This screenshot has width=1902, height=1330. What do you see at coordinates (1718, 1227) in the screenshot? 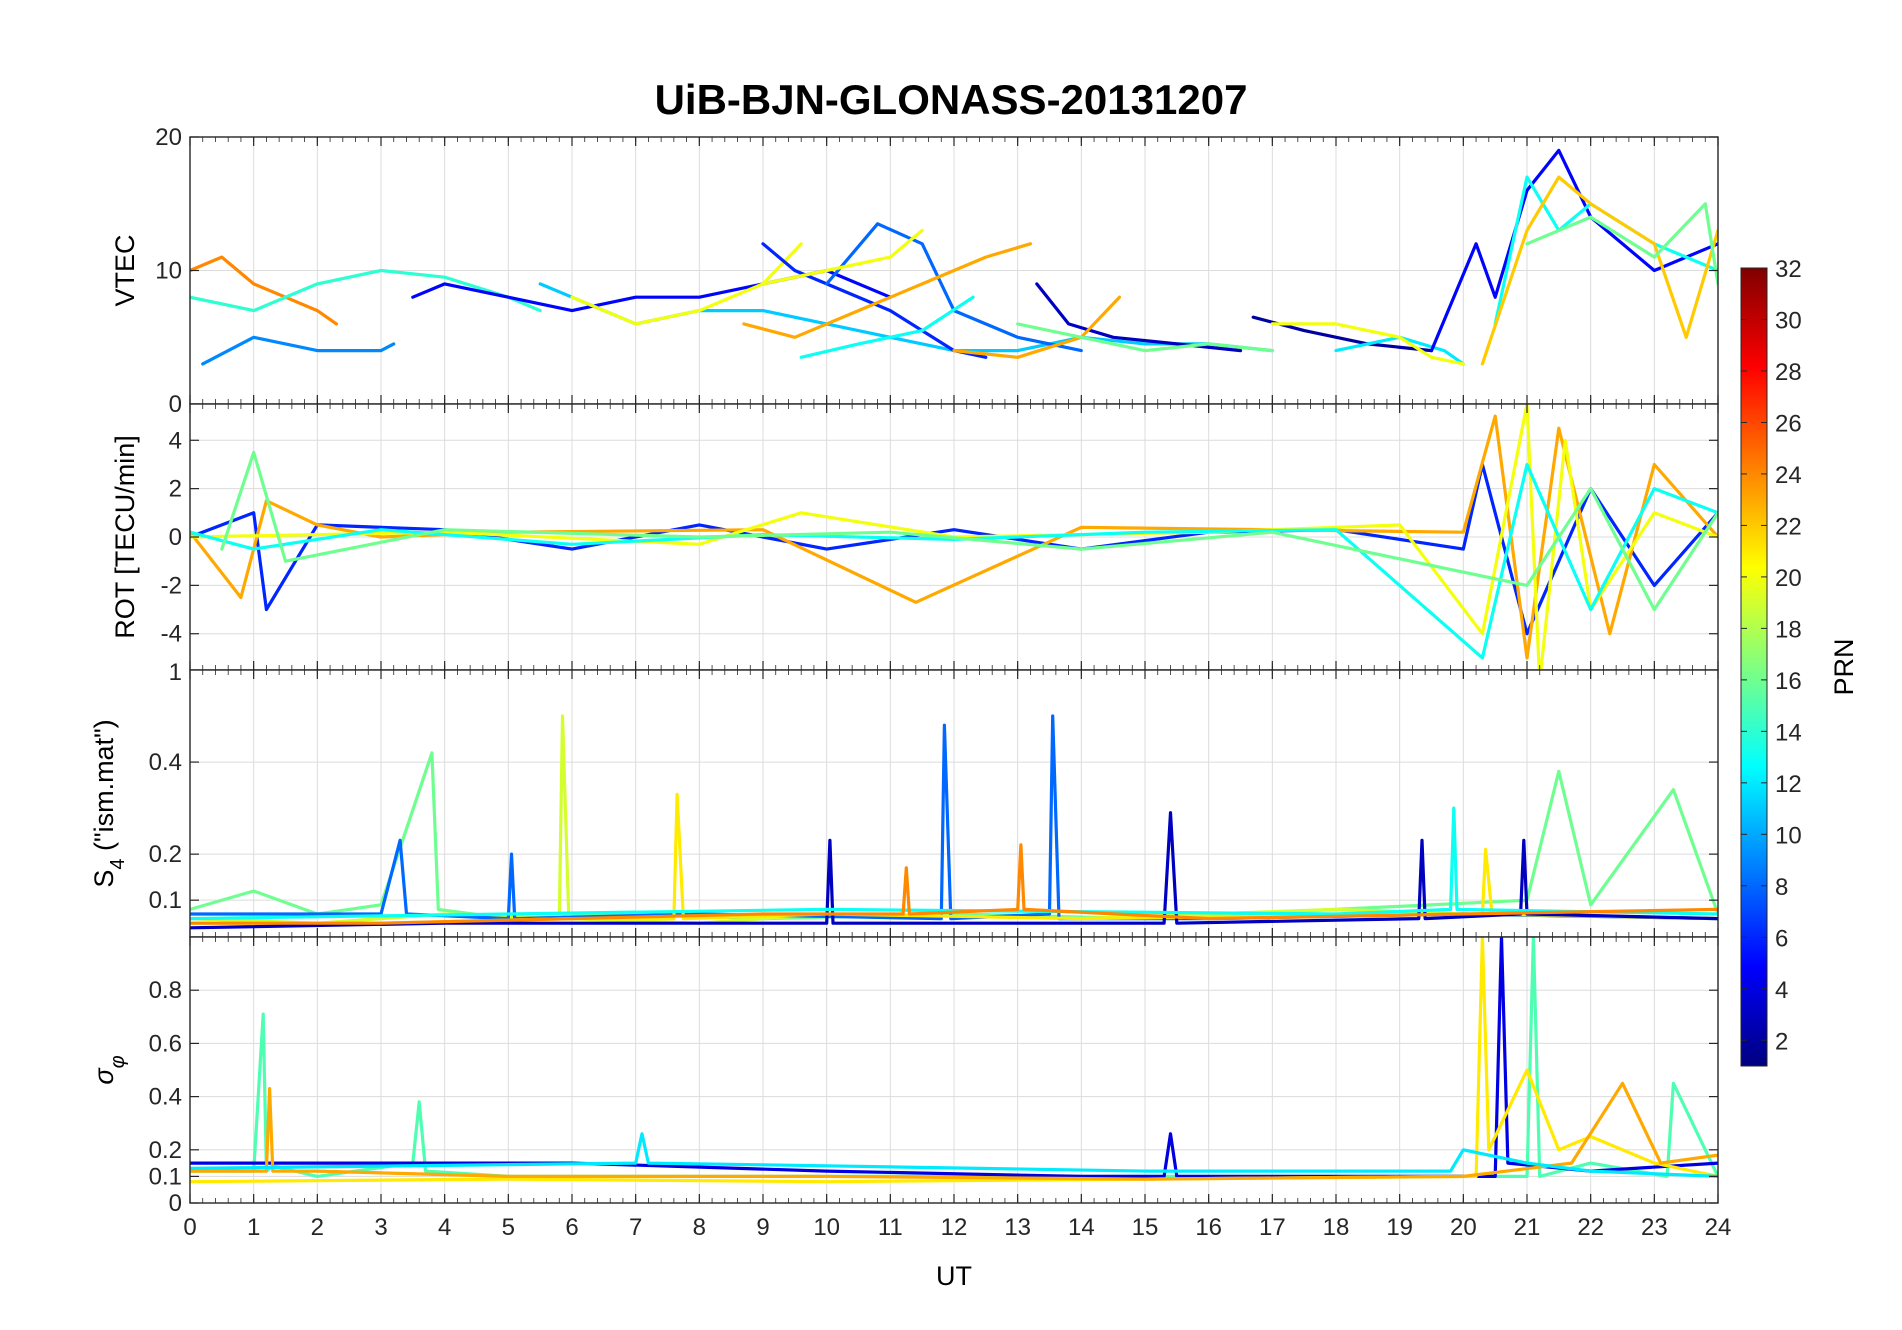
I see `x-tick-label: 24` at bounding box center [1718, 1227].